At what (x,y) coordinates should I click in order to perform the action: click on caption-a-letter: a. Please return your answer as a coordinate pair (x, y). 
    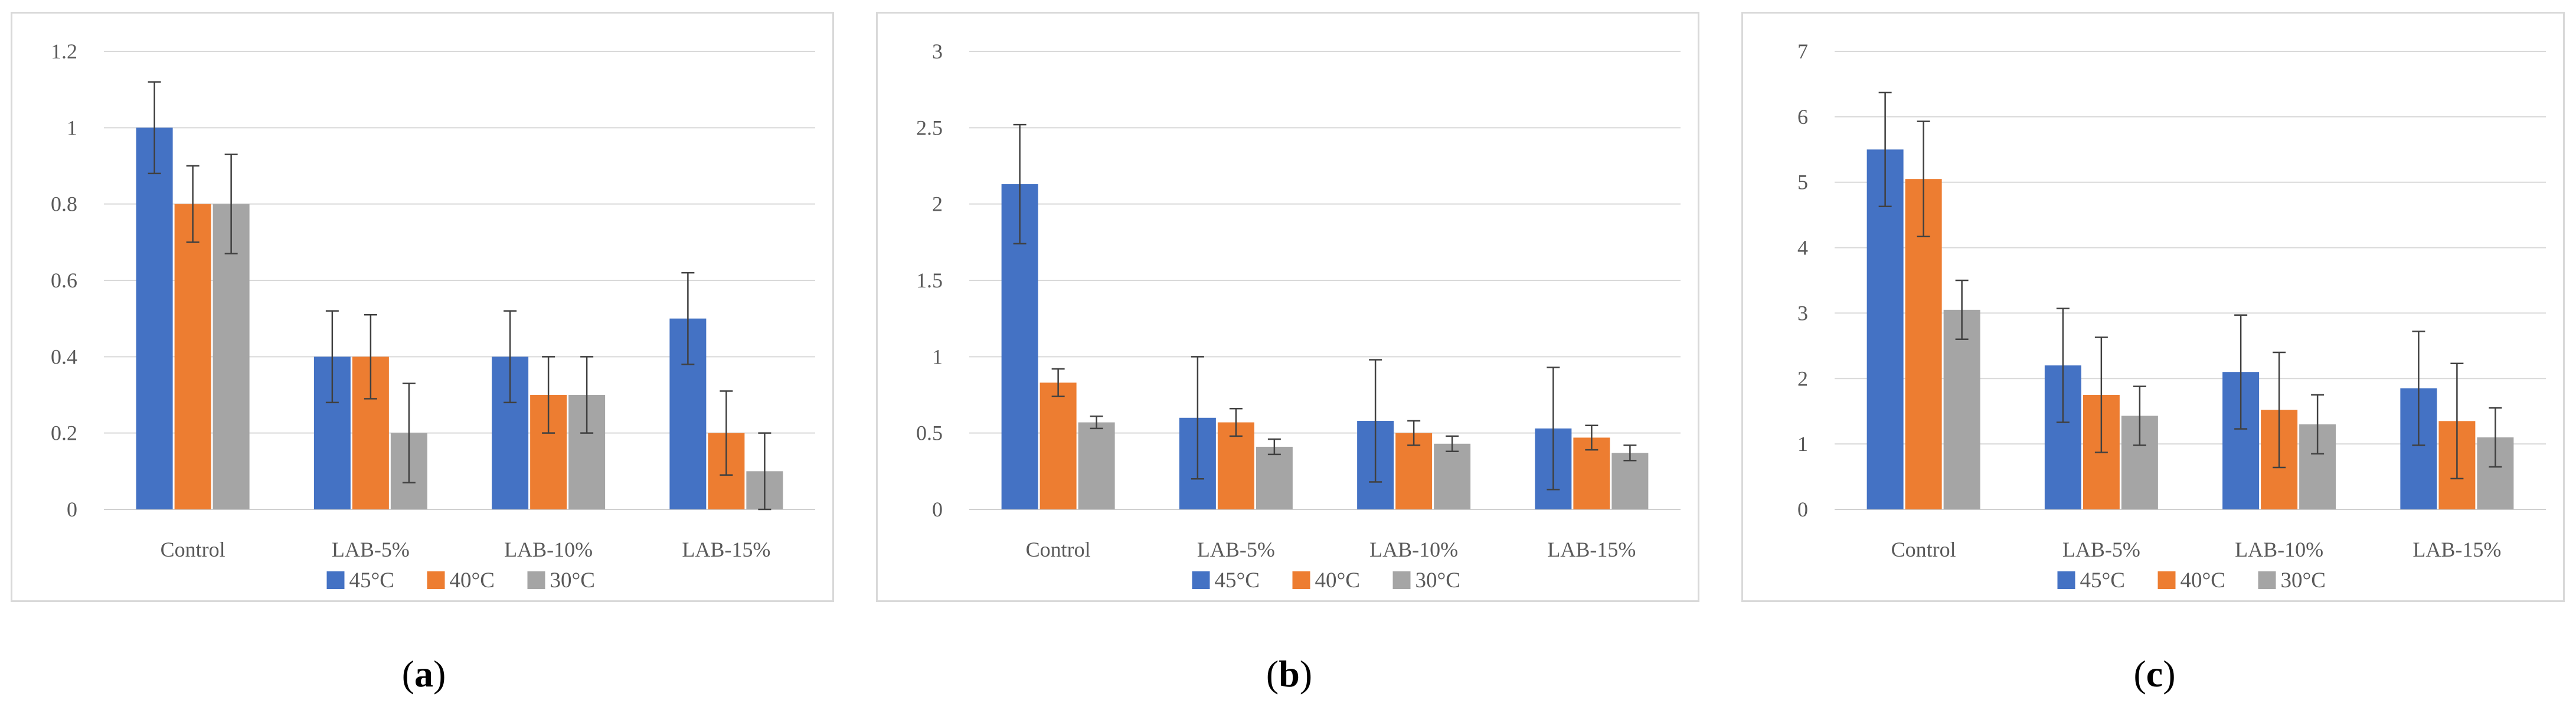
    Looking at the image, I should click on (423, 674).